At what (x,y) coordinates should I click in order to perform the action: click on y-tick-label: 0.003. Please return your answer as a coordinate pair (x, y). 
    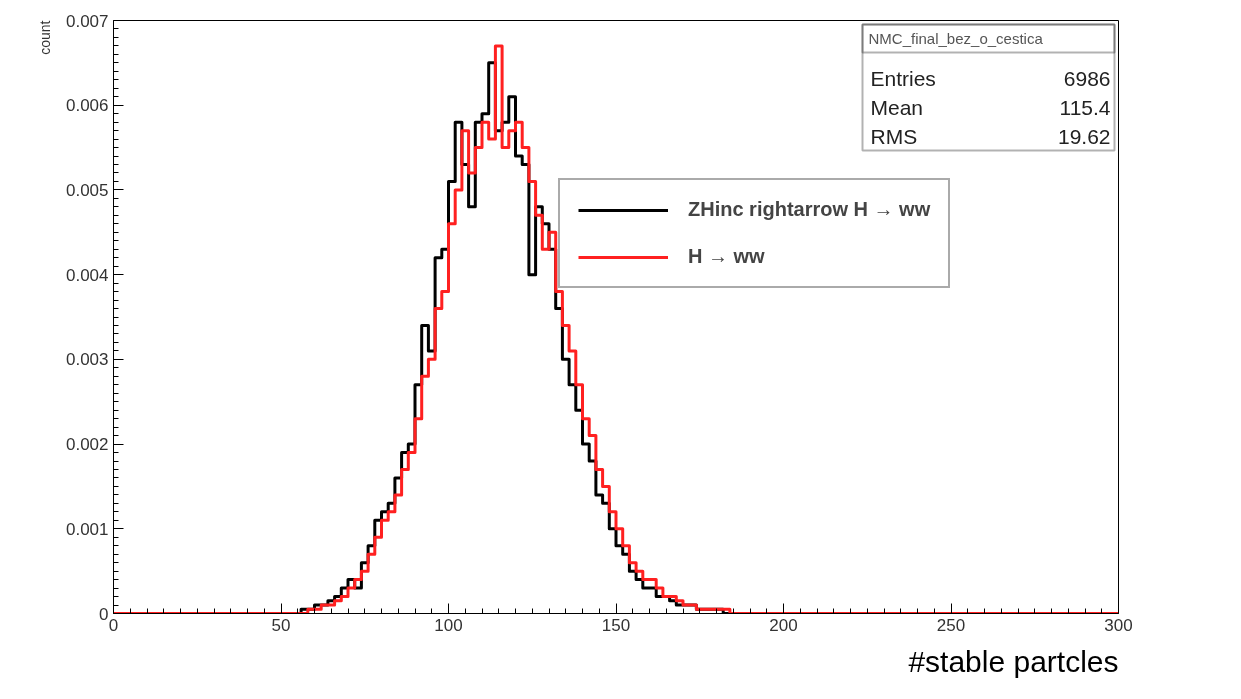
    Looking at the image, I should click on (87, 360).